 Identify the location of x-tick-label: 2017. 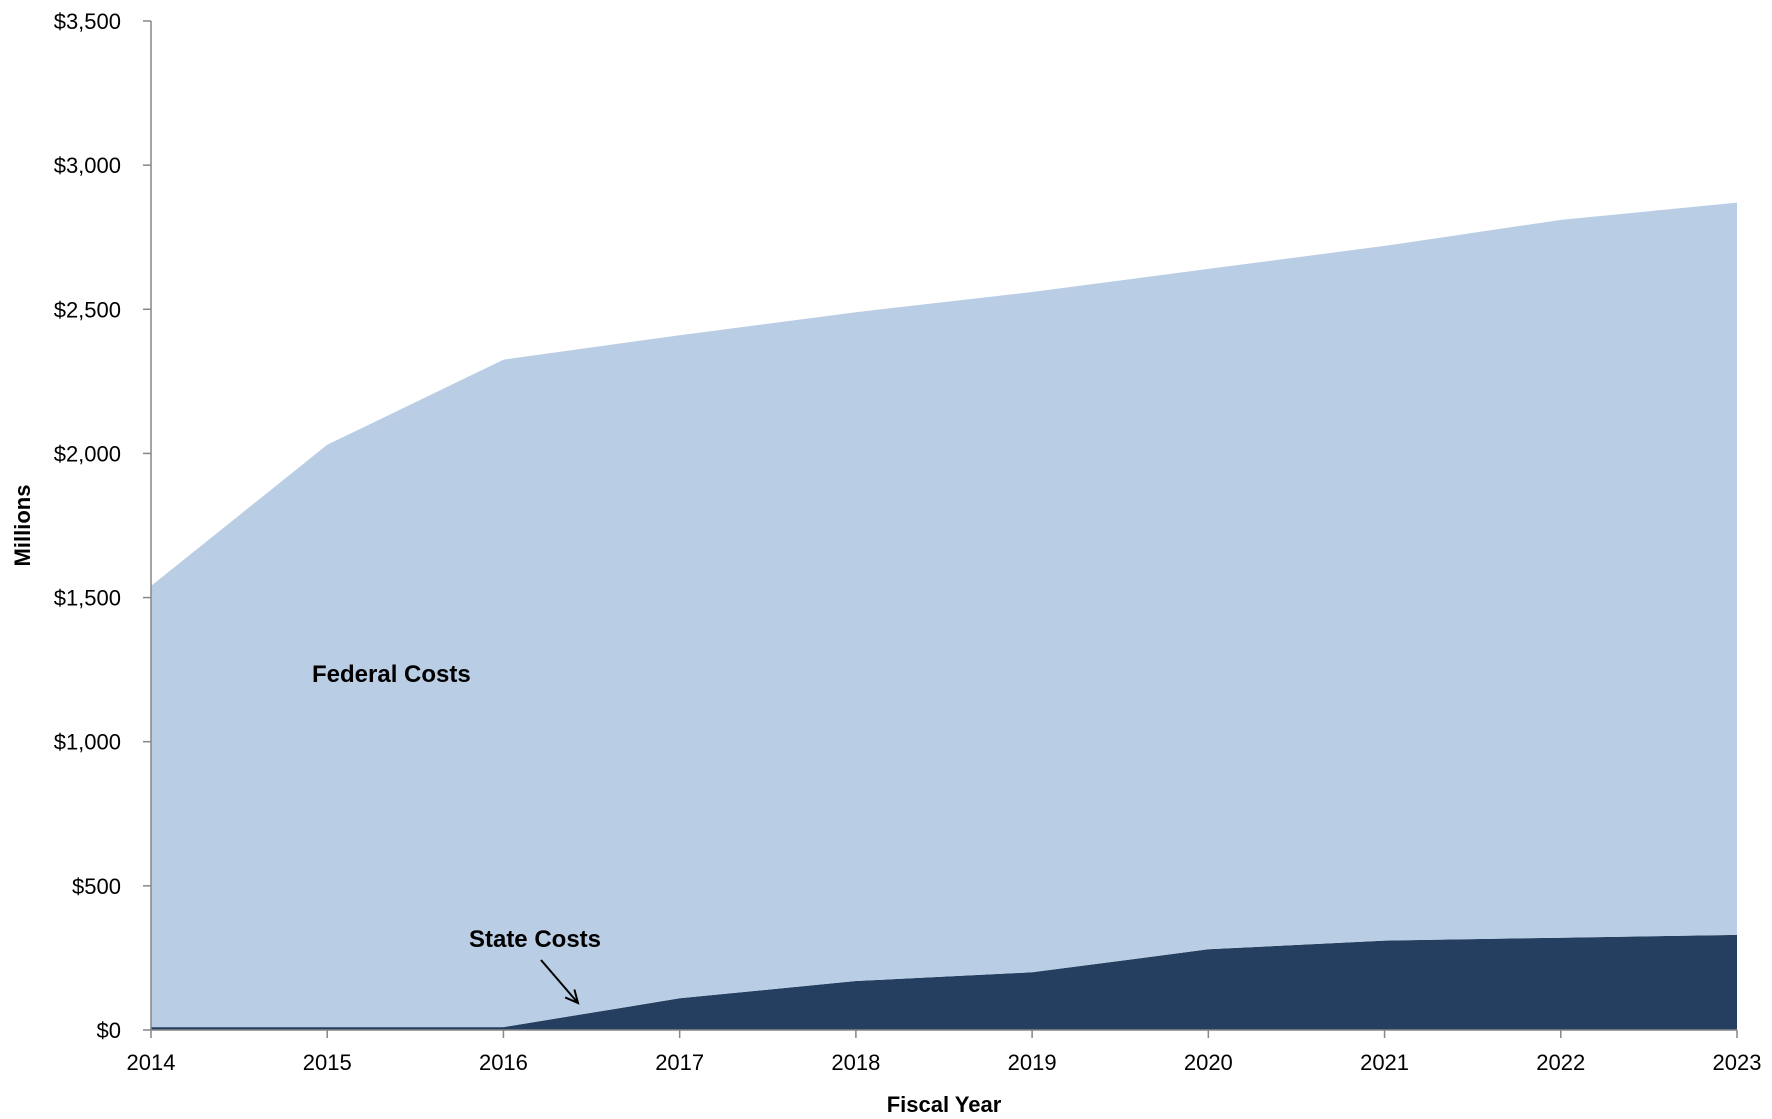
(679, 1062).